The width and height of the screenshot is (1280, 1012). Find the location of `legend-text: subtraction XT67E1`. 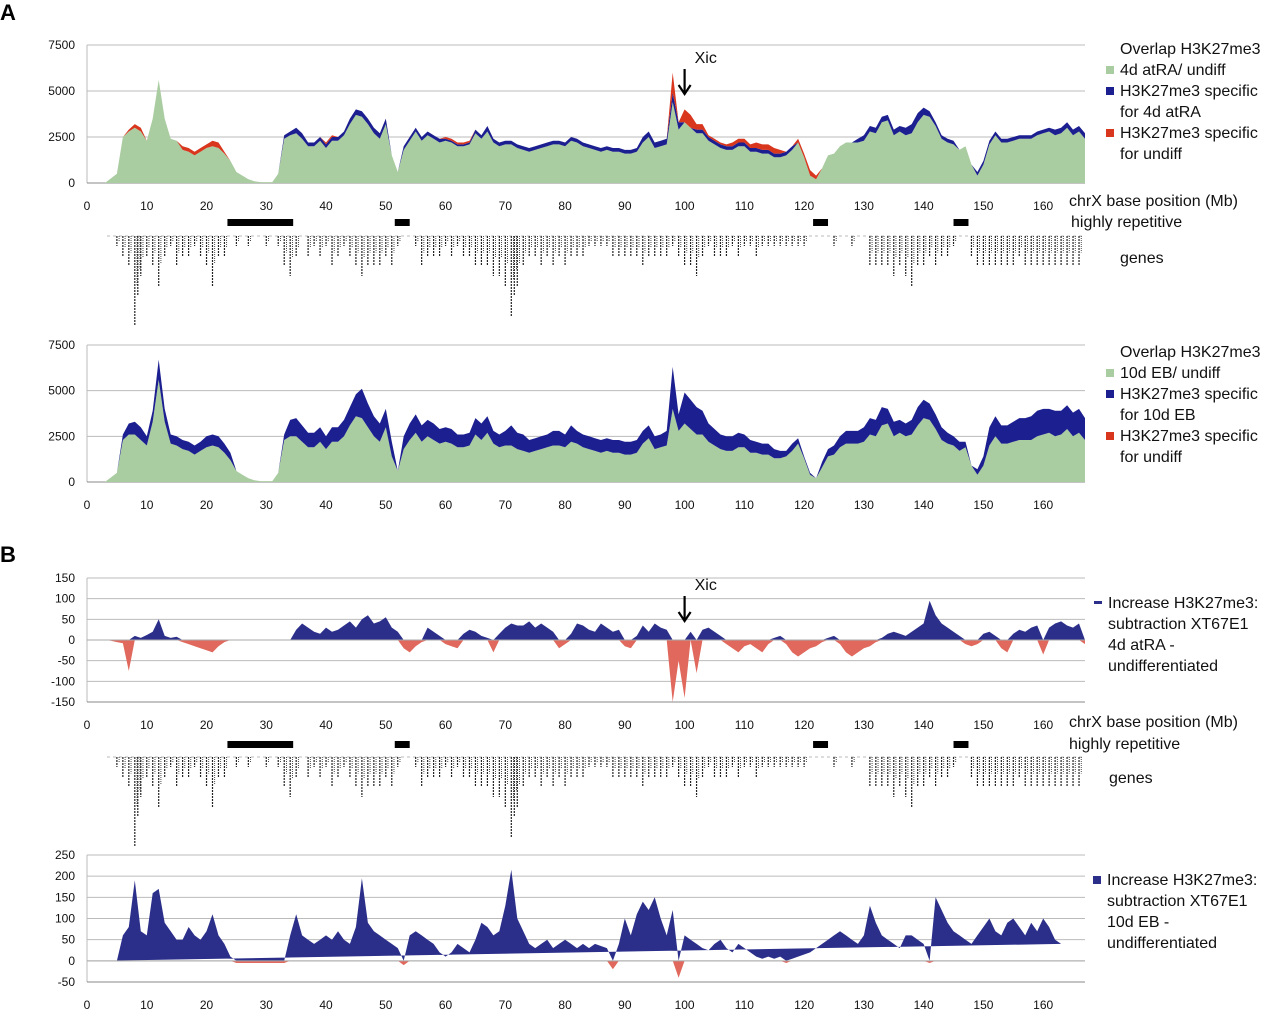

legend-text: subtraction XT67E1 is located at coordinates (1177, 901).